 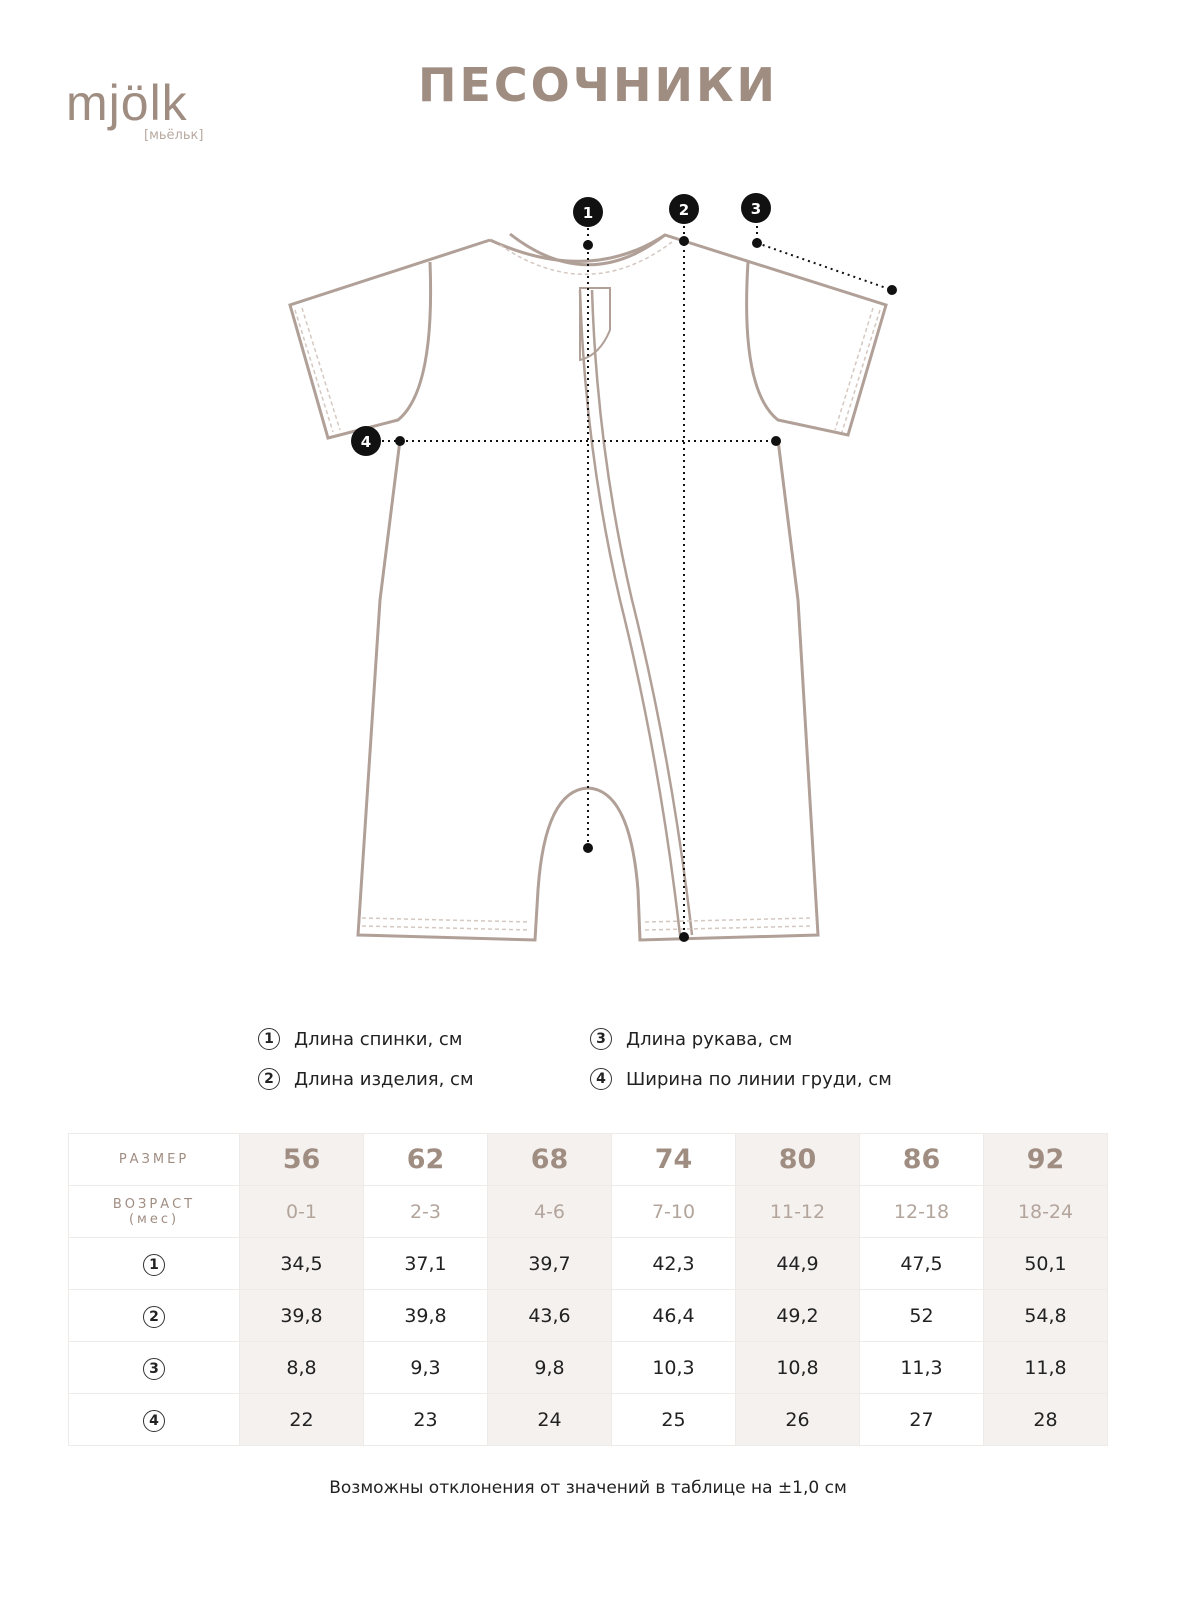 I want to click on legend-item-4: 4 Ширина по линии груди, см, so click(x=741, y=1079).